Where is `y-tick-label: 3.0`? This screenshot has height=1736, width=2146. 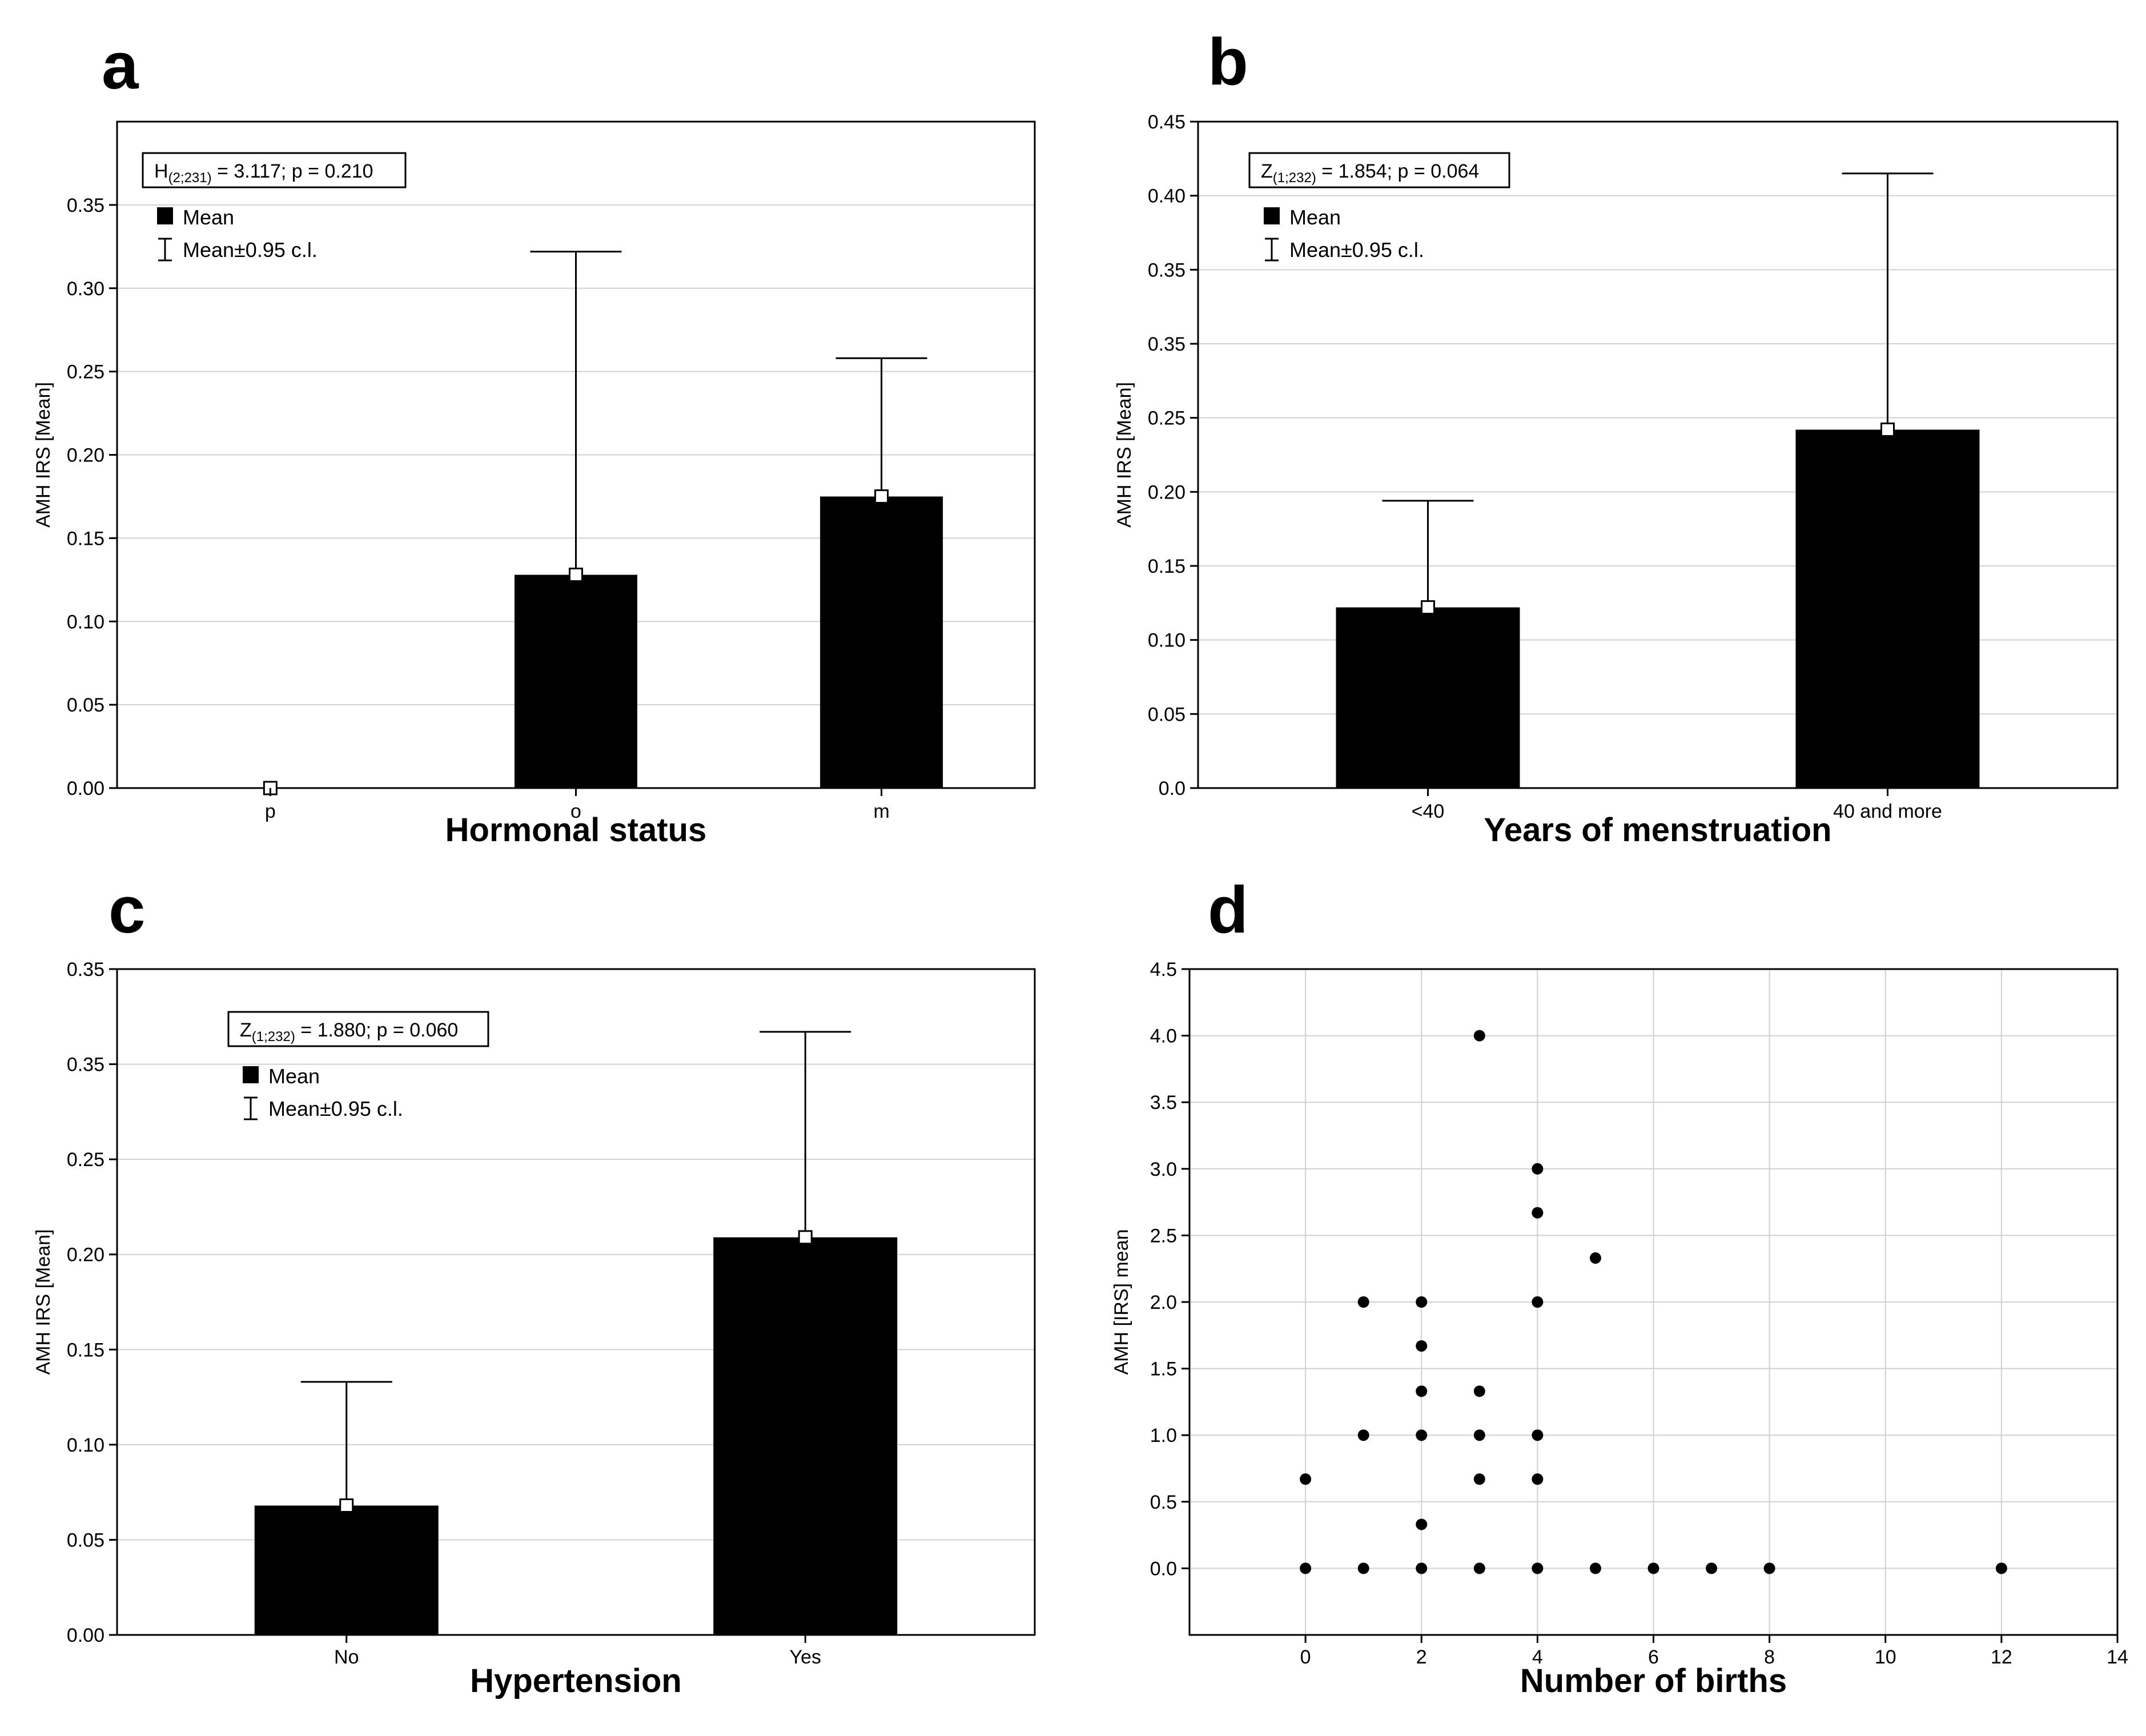
y-tick-label: 3.0 is located at coordinates (1163, 1169).